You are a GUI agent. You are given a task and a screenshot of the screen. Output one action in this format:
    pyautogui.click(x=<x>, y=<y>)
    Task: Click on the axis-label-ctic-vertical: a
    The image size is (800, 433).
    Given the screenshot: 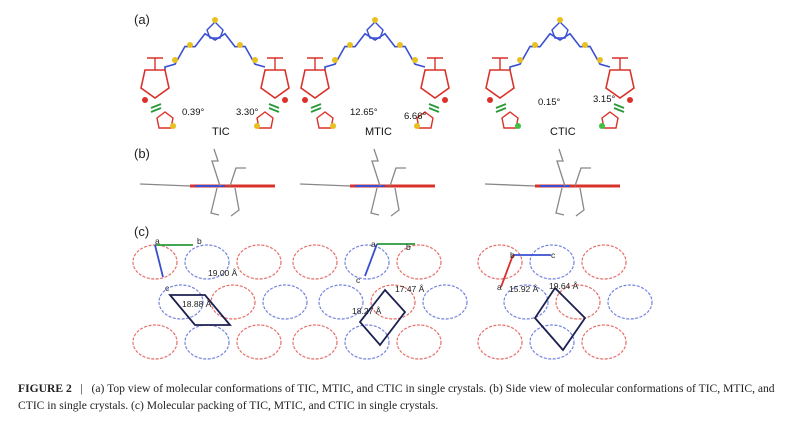 What is the action you would take?
    pyautogui.click(x=499, y=287)
    